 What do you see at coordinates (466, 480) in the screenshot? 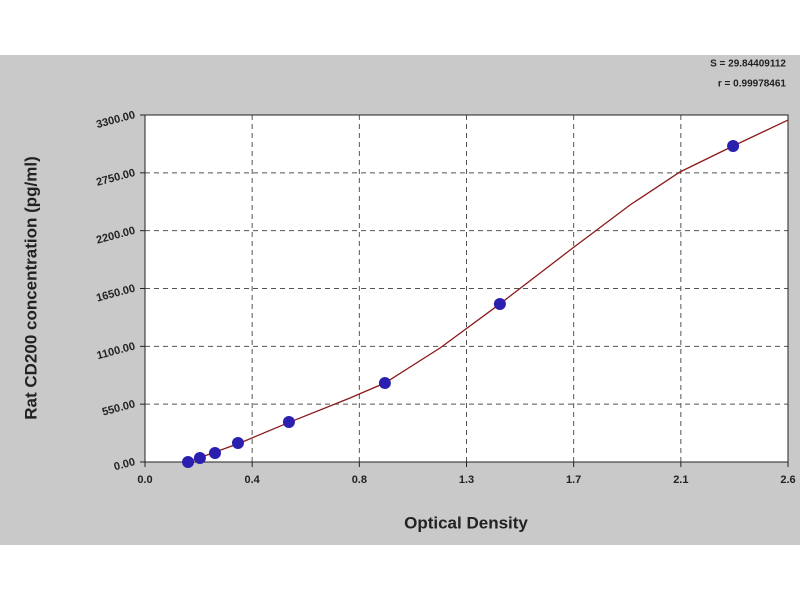
I see `x-tick-label: 1.3` at bounding box center [466, 480].